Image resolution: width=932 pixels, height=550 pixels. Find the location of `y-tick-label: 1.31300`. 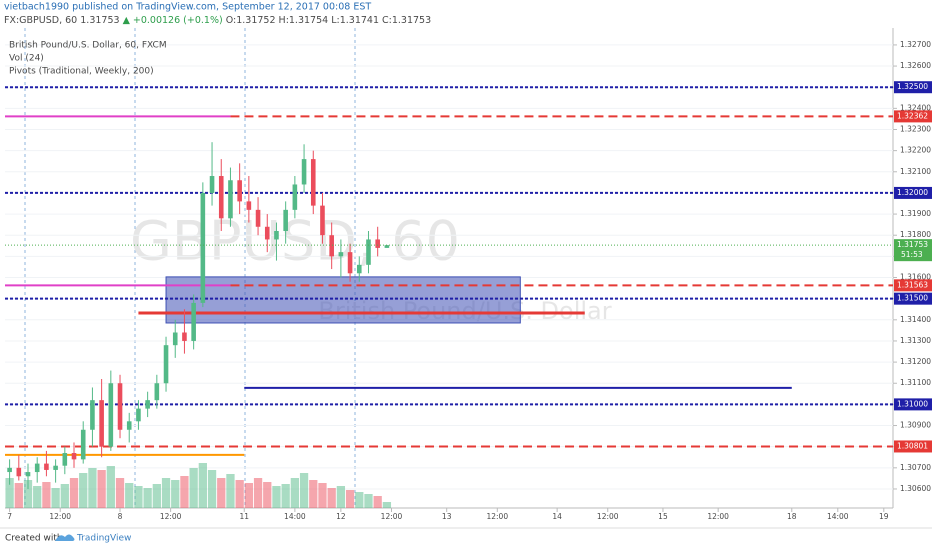

y-tick-label: 1.31300 is located at coordinates (915, 340).